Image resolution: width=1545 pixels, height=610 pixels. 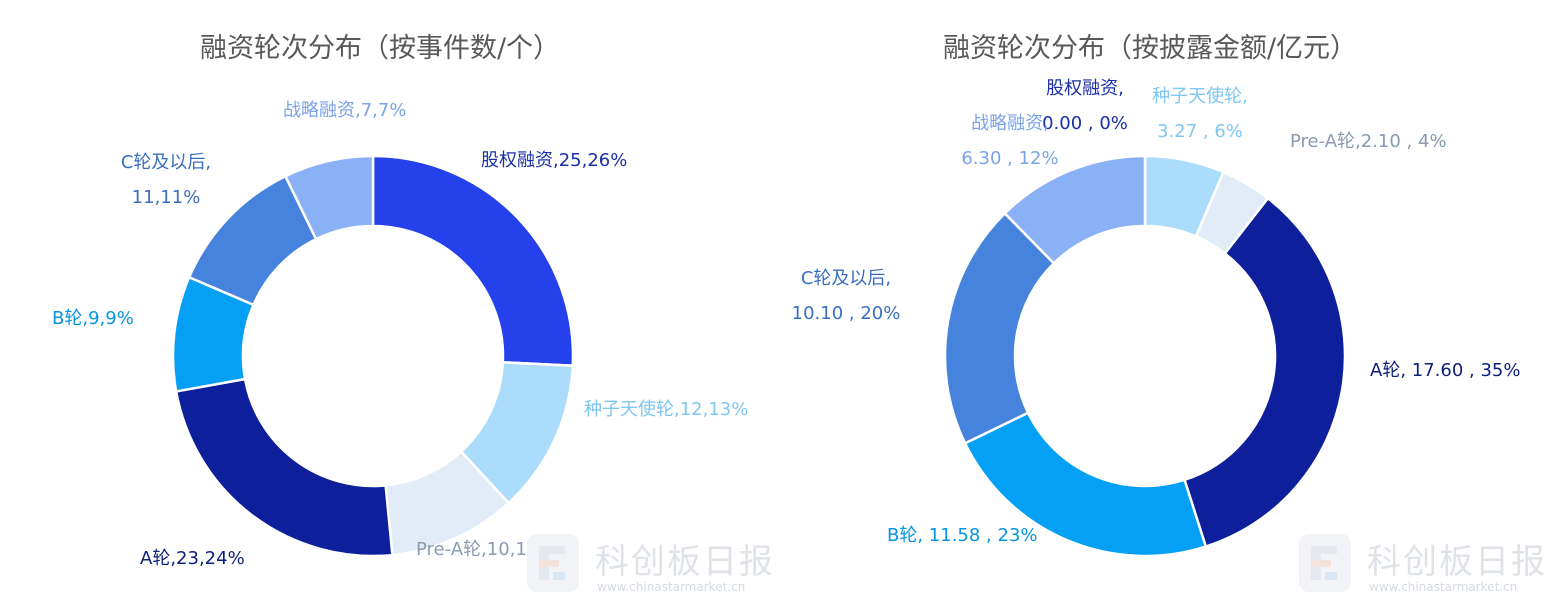 I want to click on data-label-5: C轮及以后, 10.10 , 20%, so click(x=846, y=296).